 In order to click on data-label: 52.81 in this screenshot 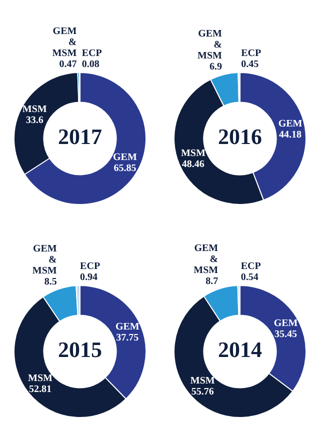, I will do `click(40, 389)`.